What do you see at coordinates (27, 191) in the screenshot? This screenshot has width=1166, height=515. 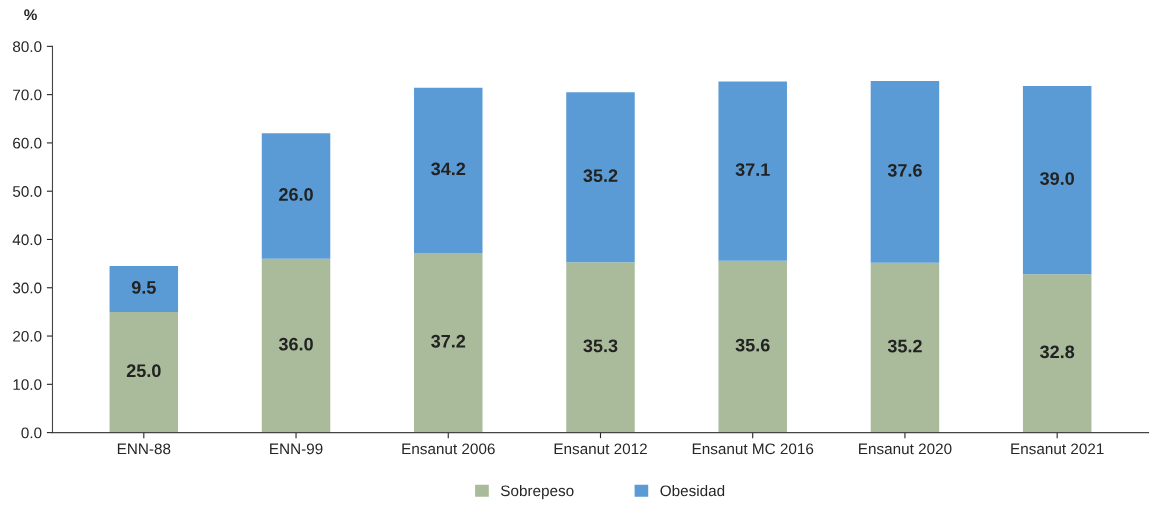 I see `y-tick-label: 50.0` at bounding box center [27, 191].